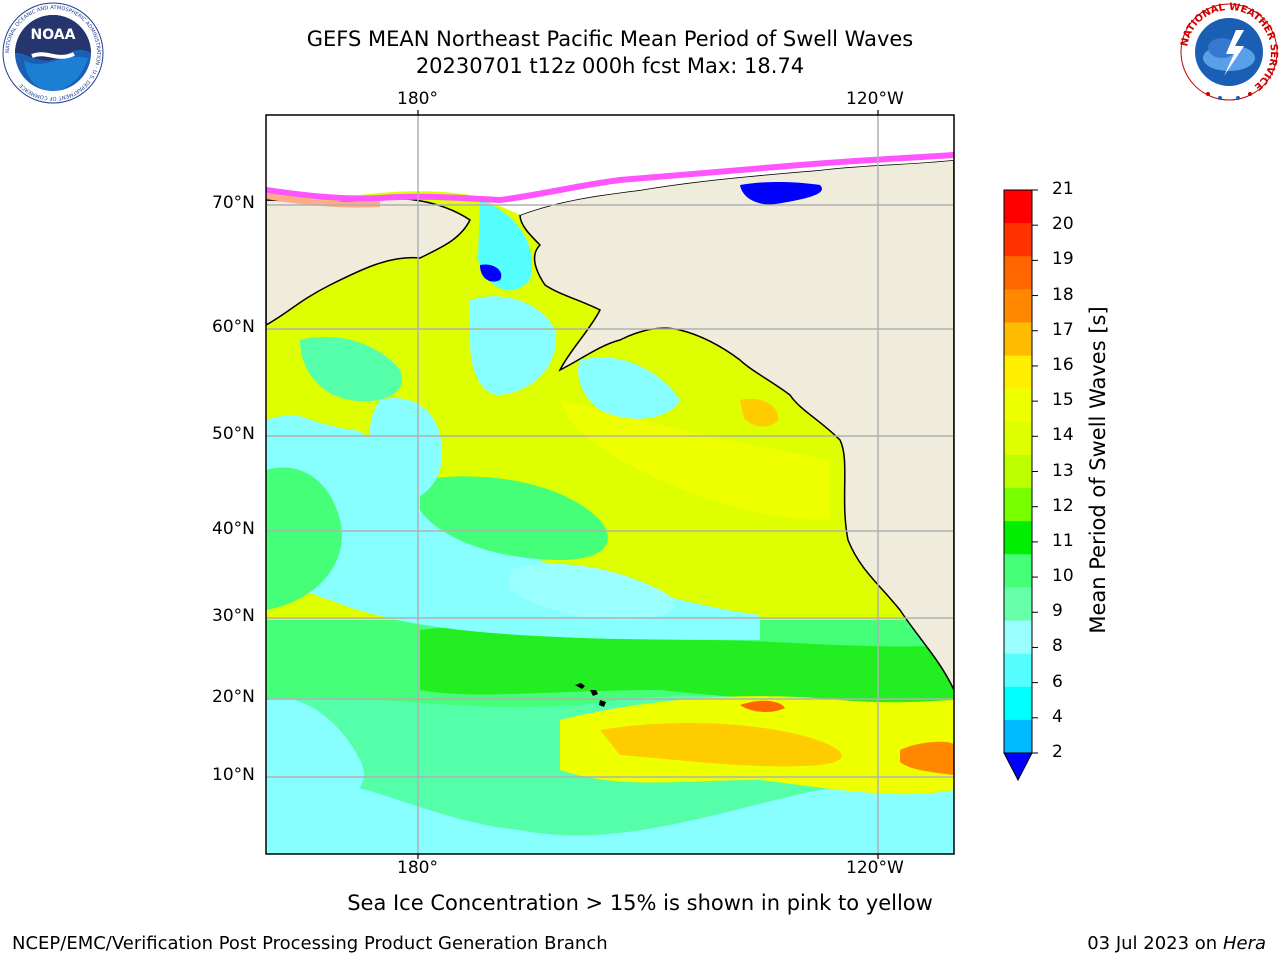 The width and height of the screenshot is (1280, 960). What do you see at coordinates (1063, 470) in the screenshot?
I see `colorbar-tick-label: 13` at bounding box center [1063, 470].